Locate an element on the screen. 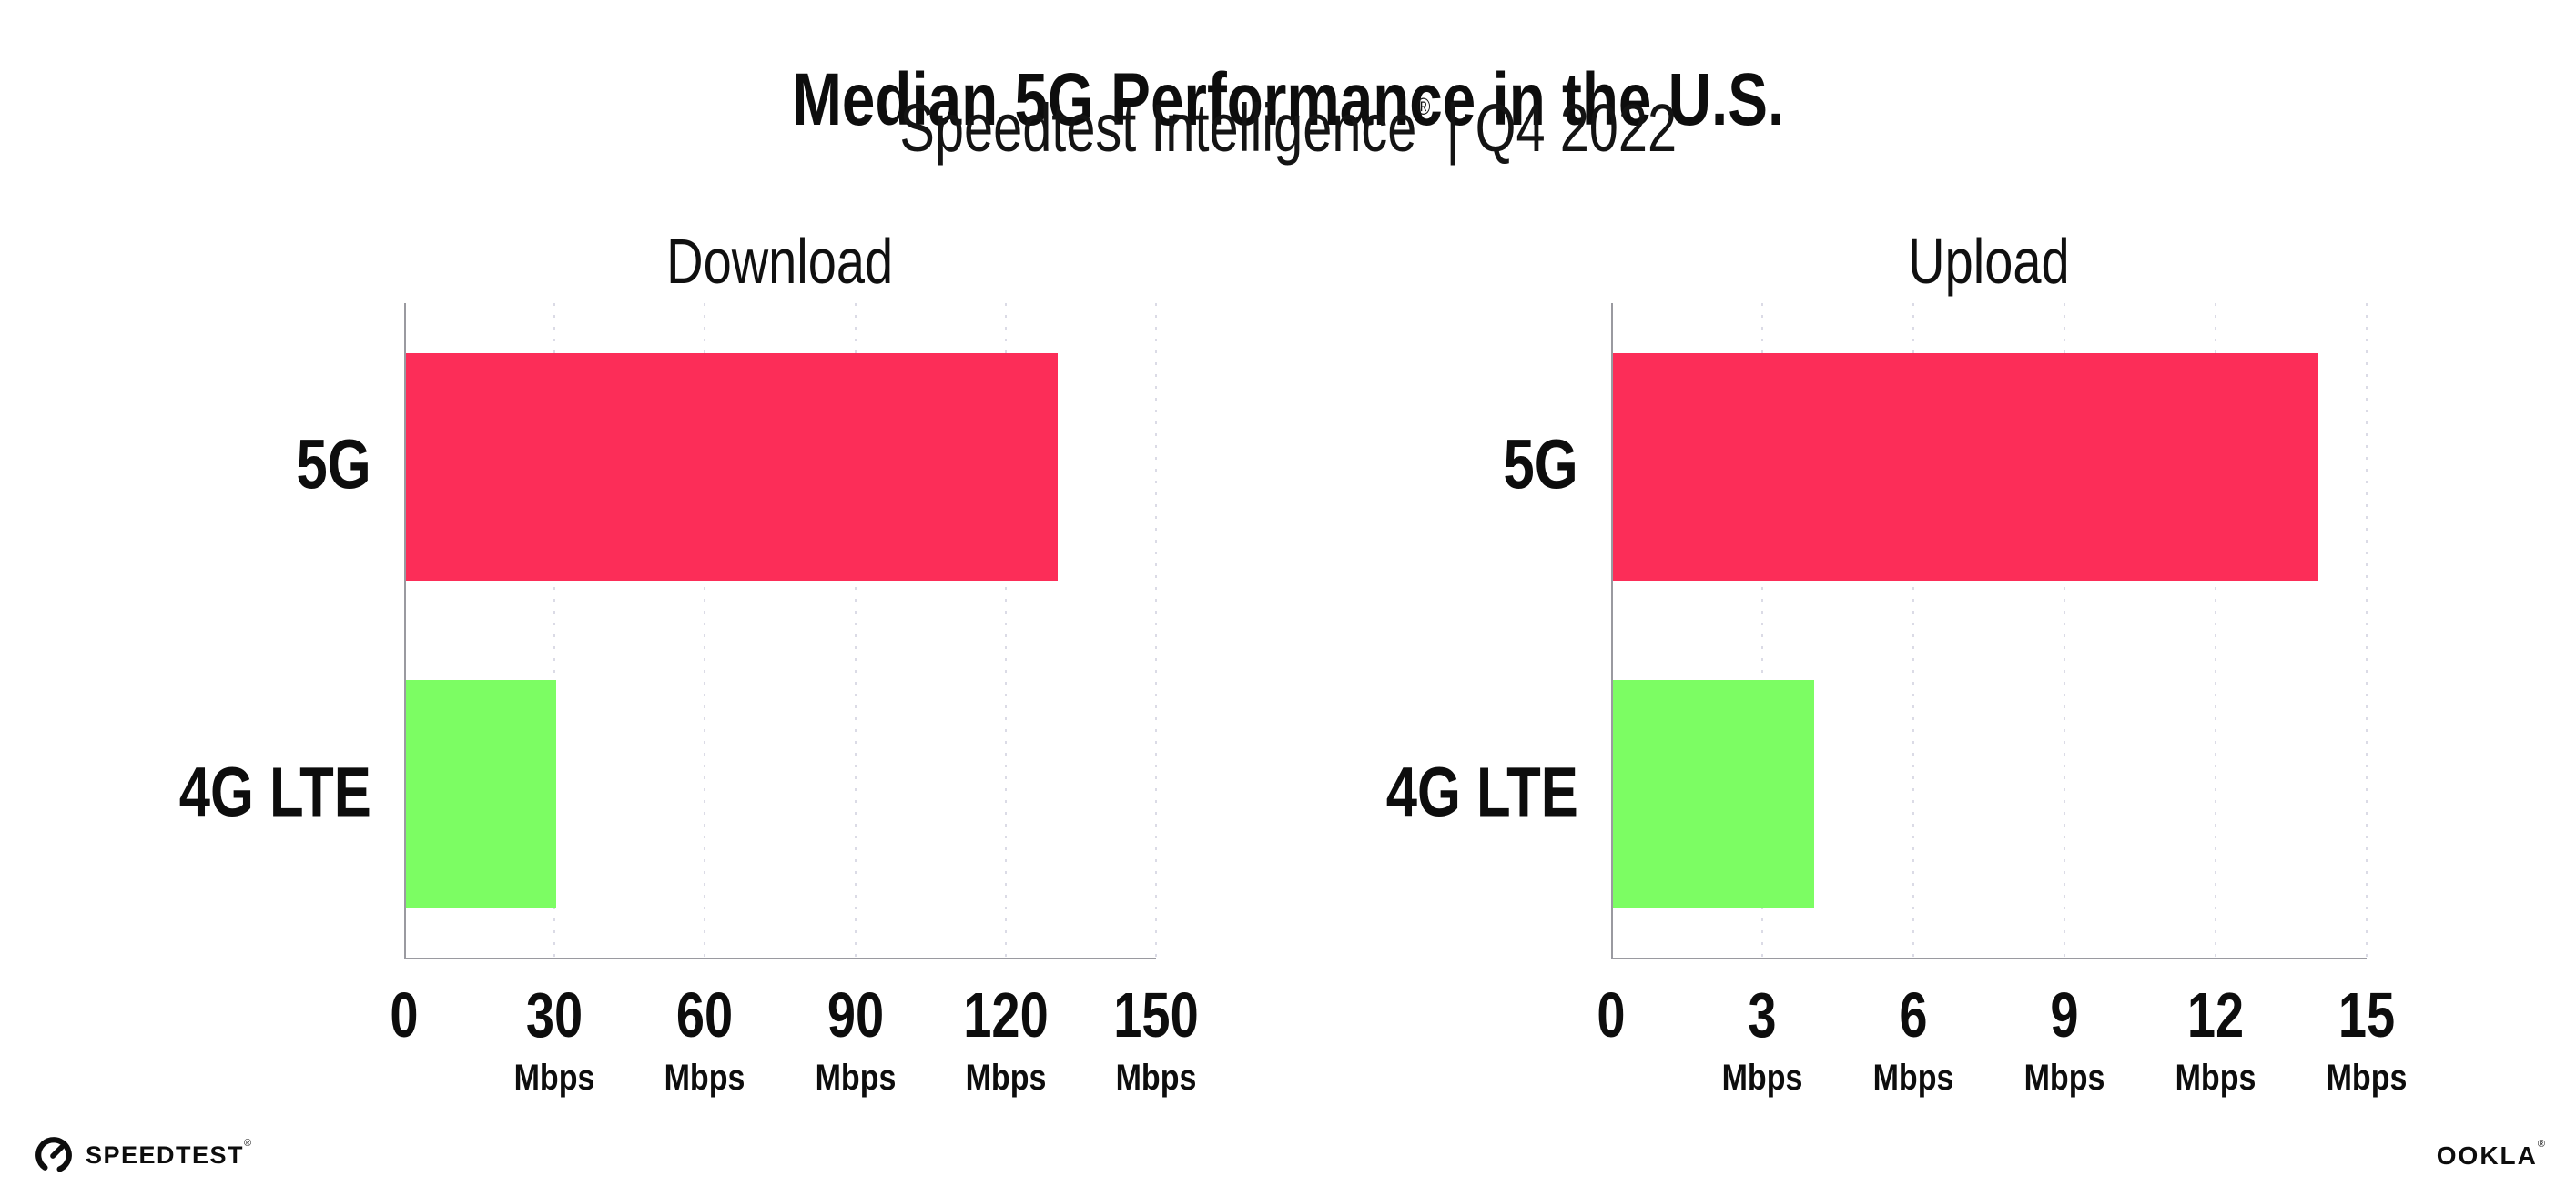 The height and width of the screenshot is (1197, 2576). ookla-logo: OOKLA® is located at coordinates (2491, 1154).